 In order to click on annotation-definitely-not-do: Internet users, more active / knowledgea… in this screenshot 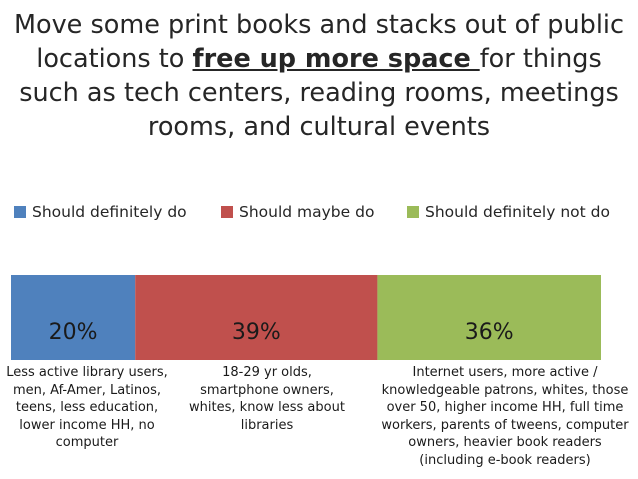, I will do `click(505, 416)`.